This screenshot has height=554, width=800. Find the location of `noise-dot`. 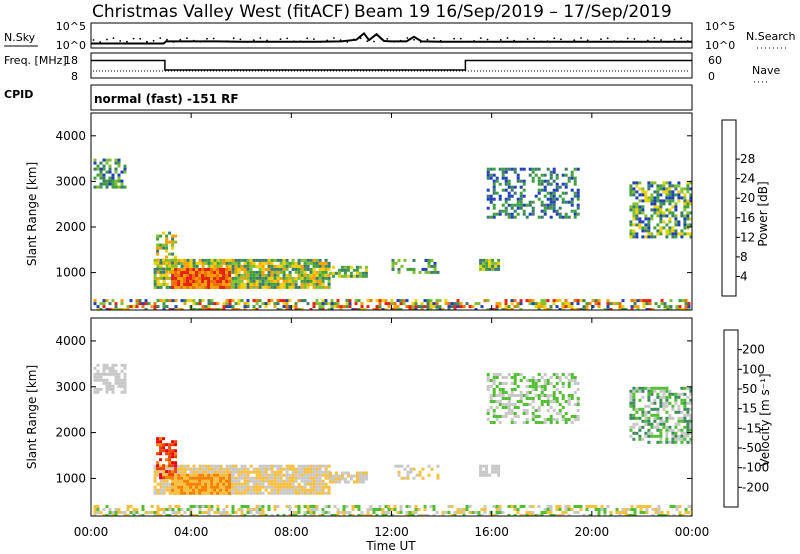

noise-dot is located at coordinates (687, 41).